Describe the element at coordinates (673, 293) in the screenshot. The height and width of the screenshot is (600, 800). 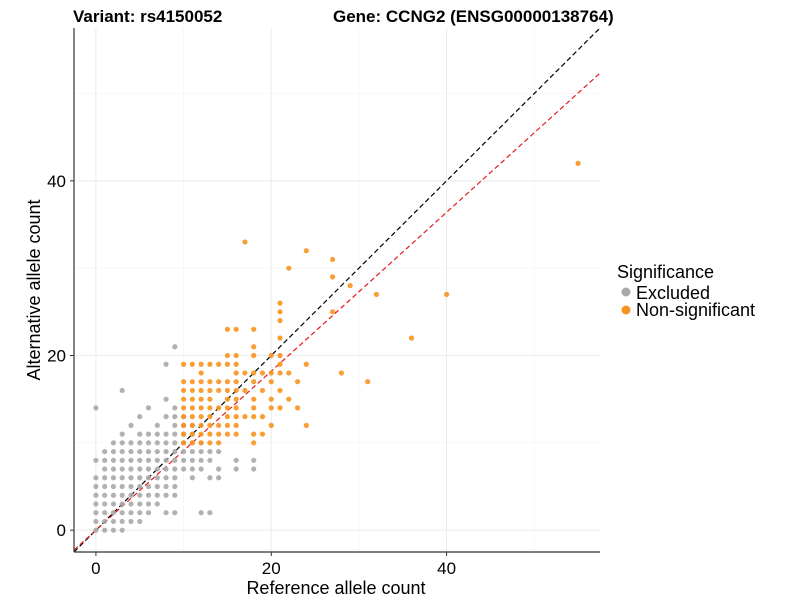
I see `legend-label-excluded: Excluded` at that location.